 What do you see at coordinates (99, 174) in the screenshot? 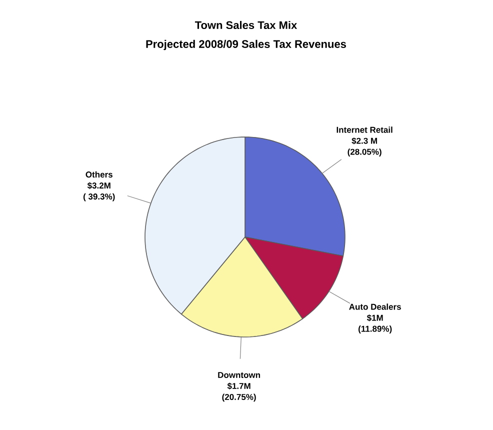
I see `slice-label: Others` at bounding box center [99, 174].